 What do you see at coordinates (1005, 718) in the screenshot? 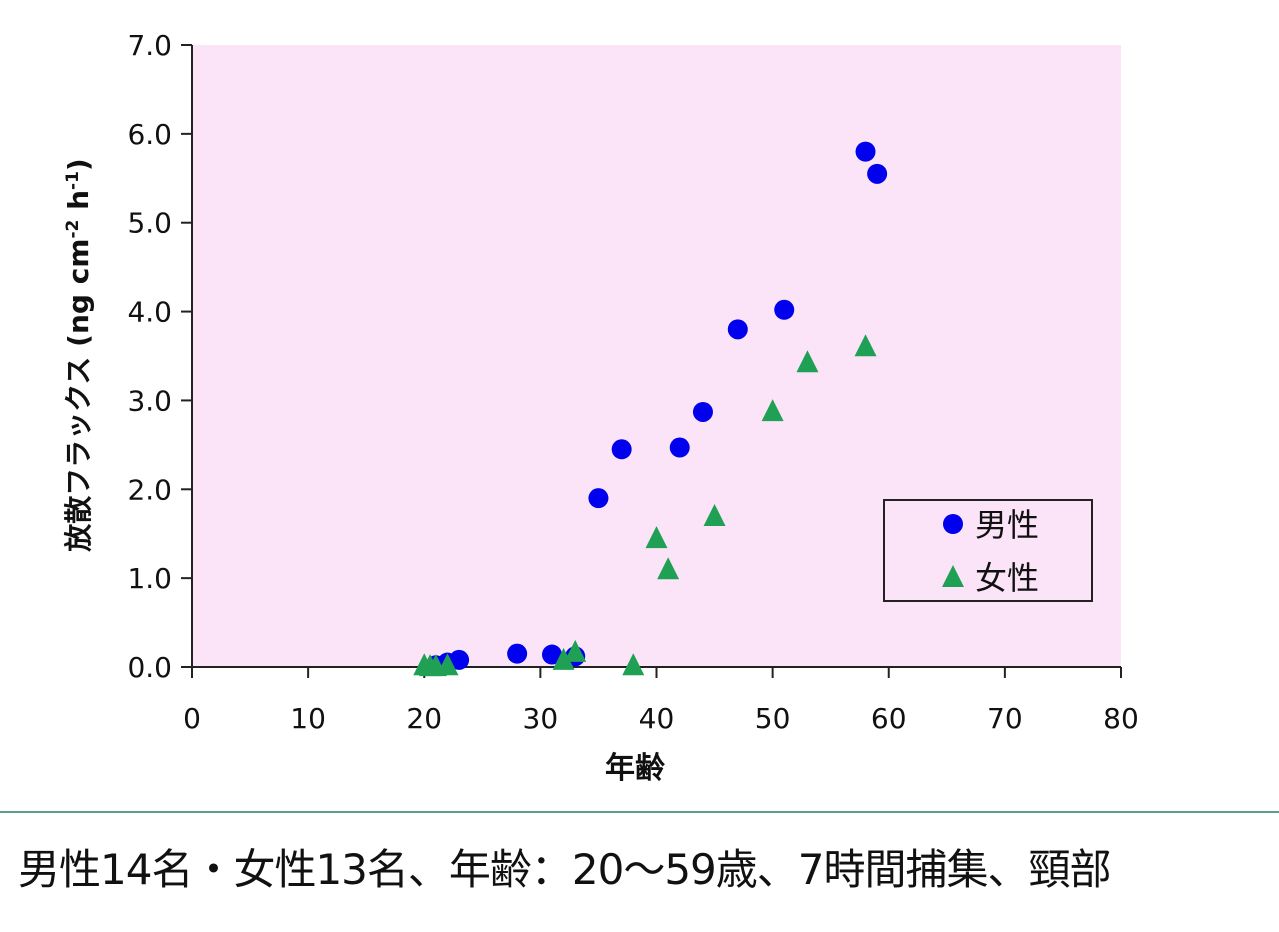
I see `x-tick-label: 70` at bounding box center [1005, 718].